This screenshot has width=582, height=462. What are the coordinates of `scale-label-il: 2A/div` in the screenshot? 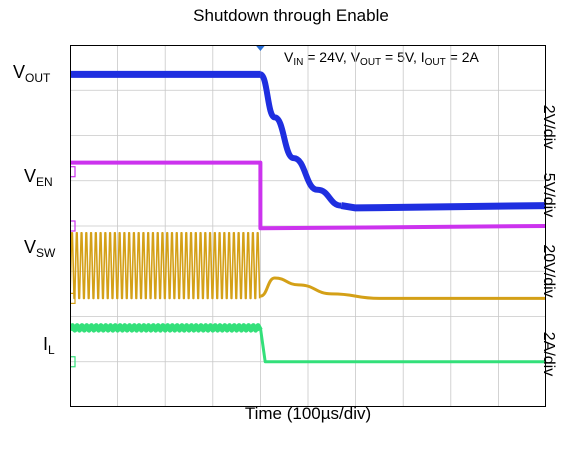 It's located at (548, 354).